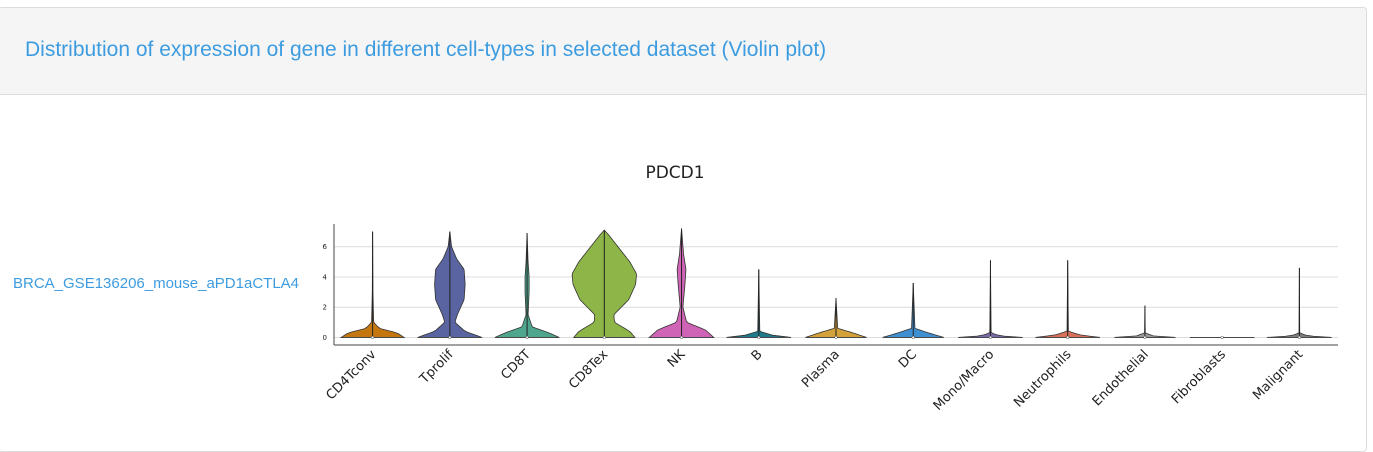  What do you see at coordinates (913, 337) in the screenshot?
I see `violin-median-dc` at bounding box center [913, 337].